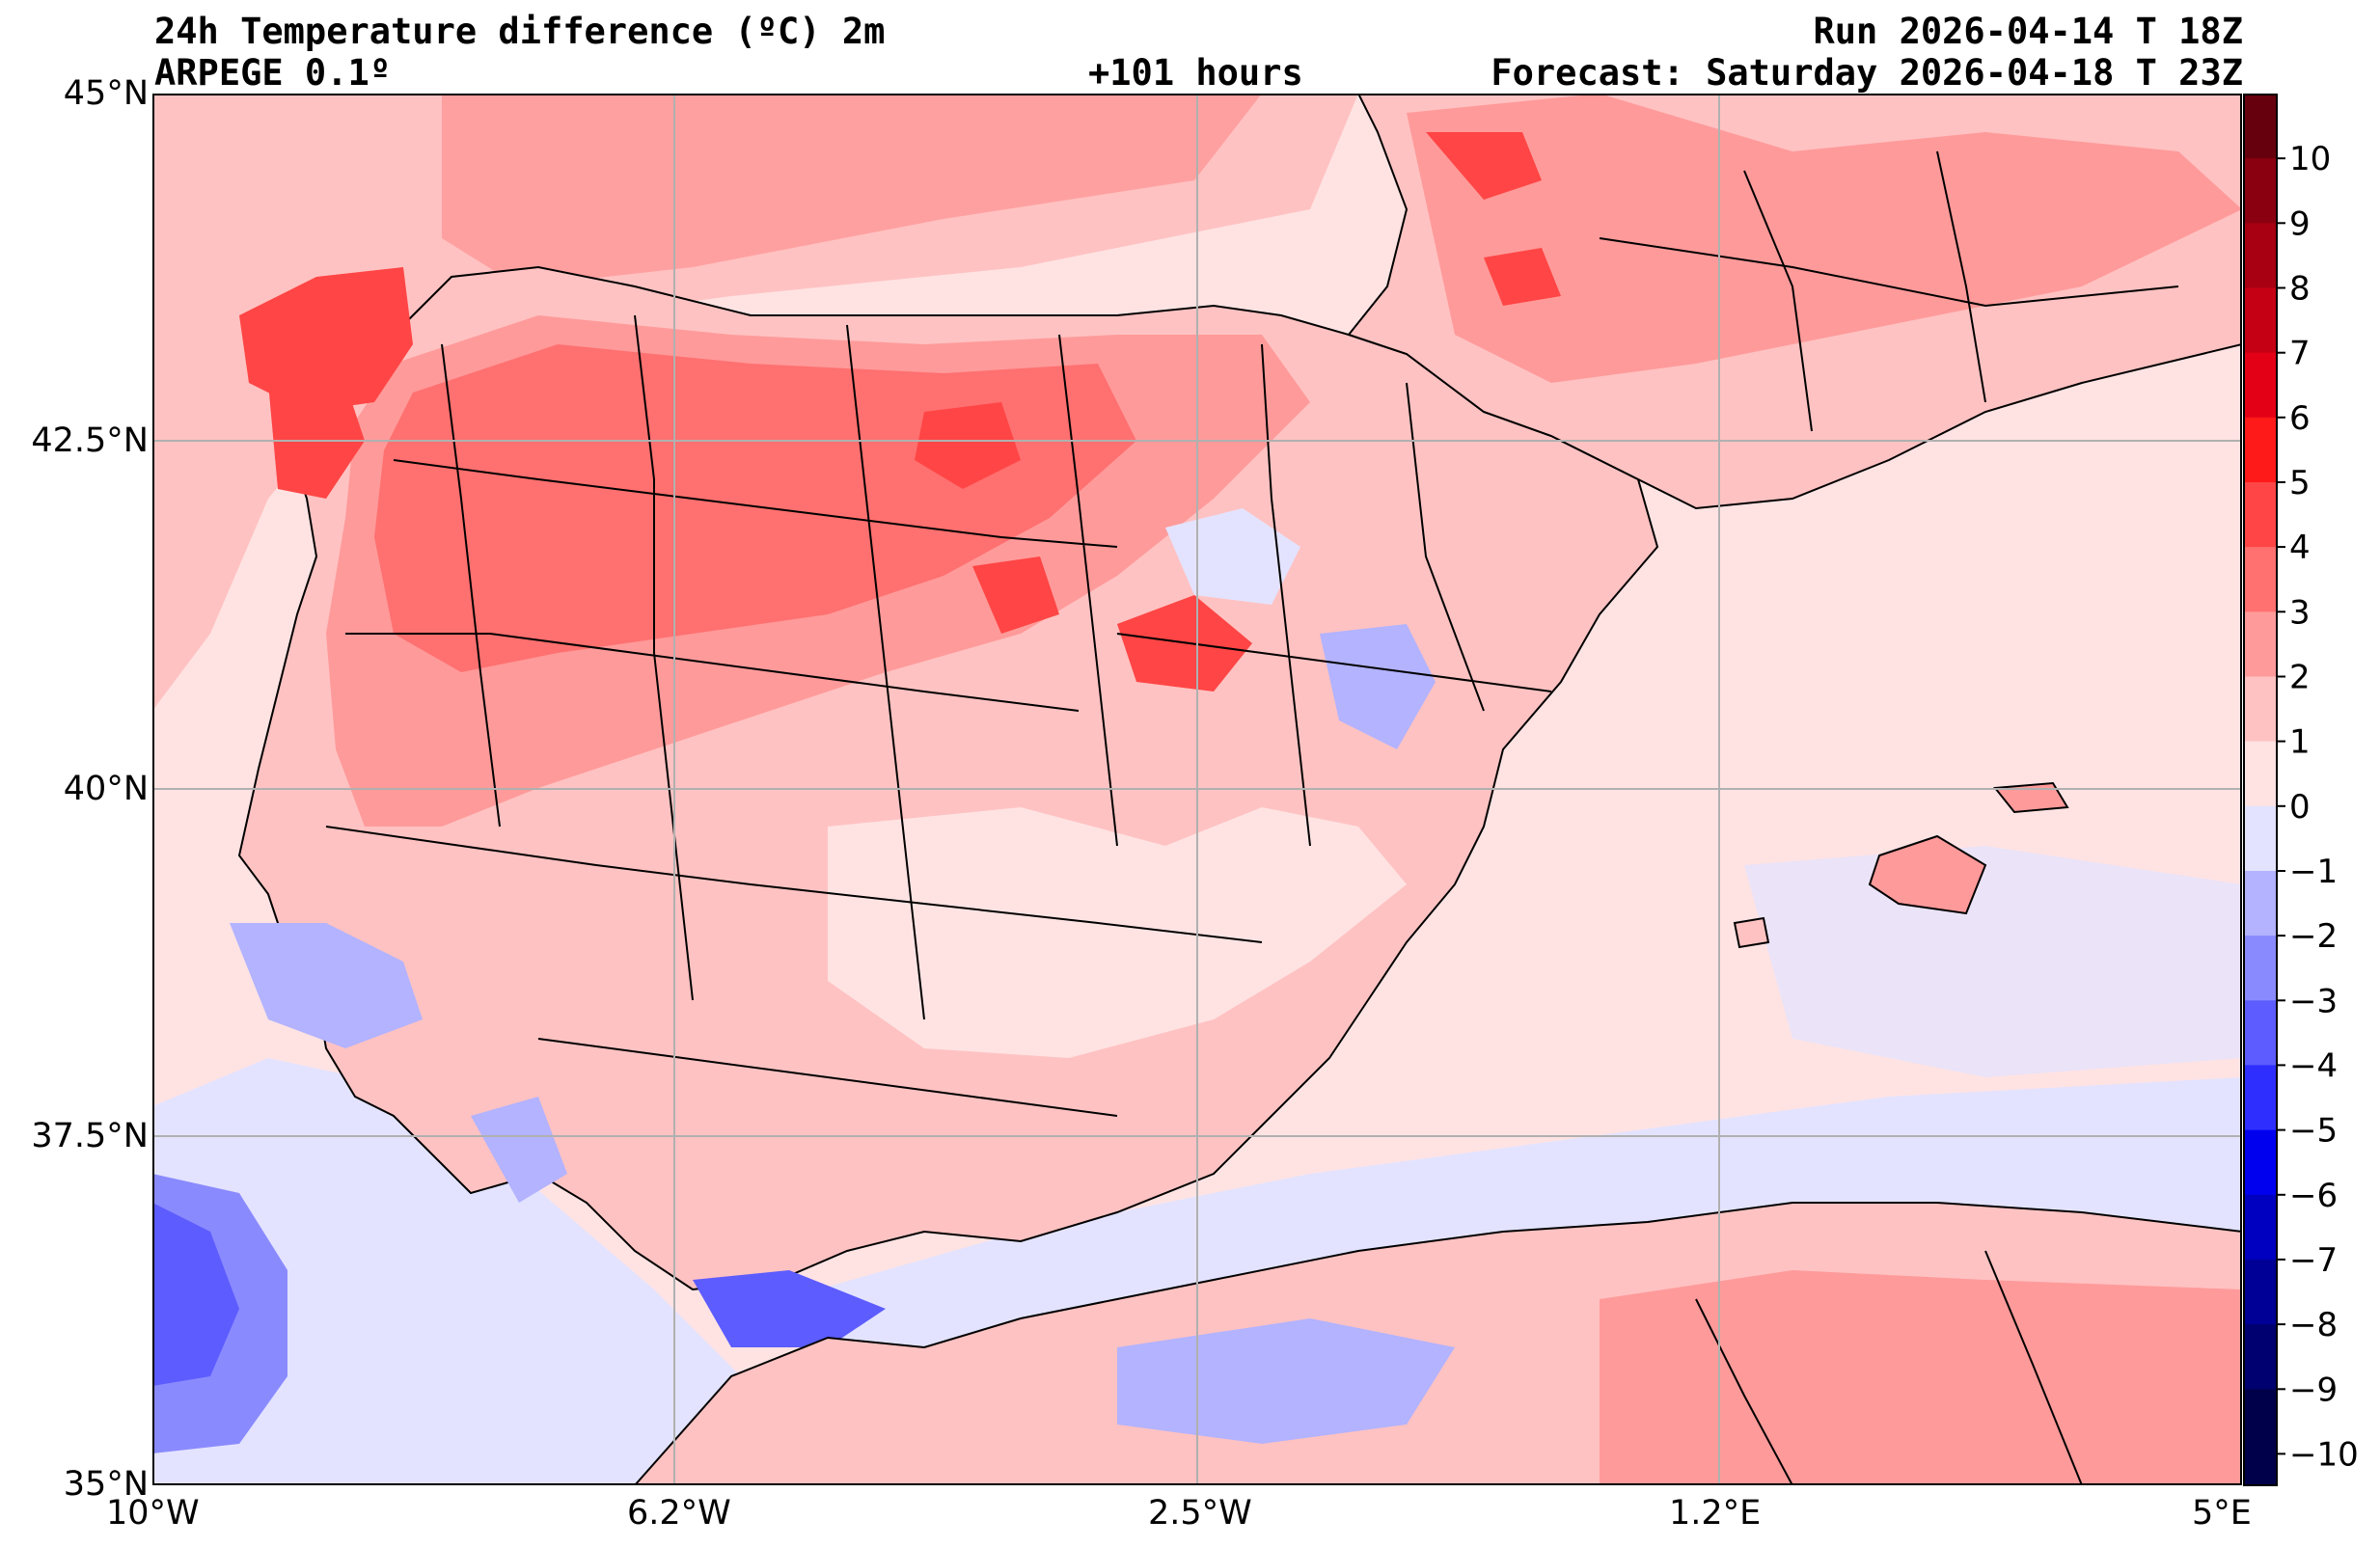 Image resolution: width=2380 pixels, height=1547 pixels. What do you see at coordinates (2300, 223) in the screenshot?
I see `colorbar-label: 9` at bounding box center [2300, 223].